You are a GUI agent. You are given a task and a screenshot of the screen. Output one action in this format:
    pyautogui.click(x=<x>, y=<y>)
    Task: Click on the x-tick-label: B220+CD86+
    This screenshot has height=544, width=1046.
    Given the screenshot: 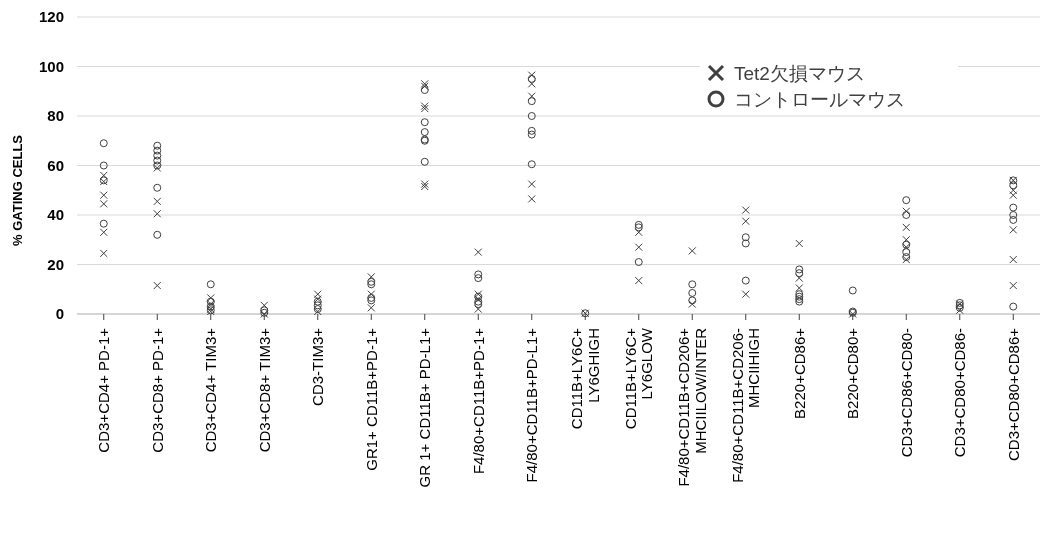 What is the action you would take?
    pyautogui.click(x=799, y=373)
    